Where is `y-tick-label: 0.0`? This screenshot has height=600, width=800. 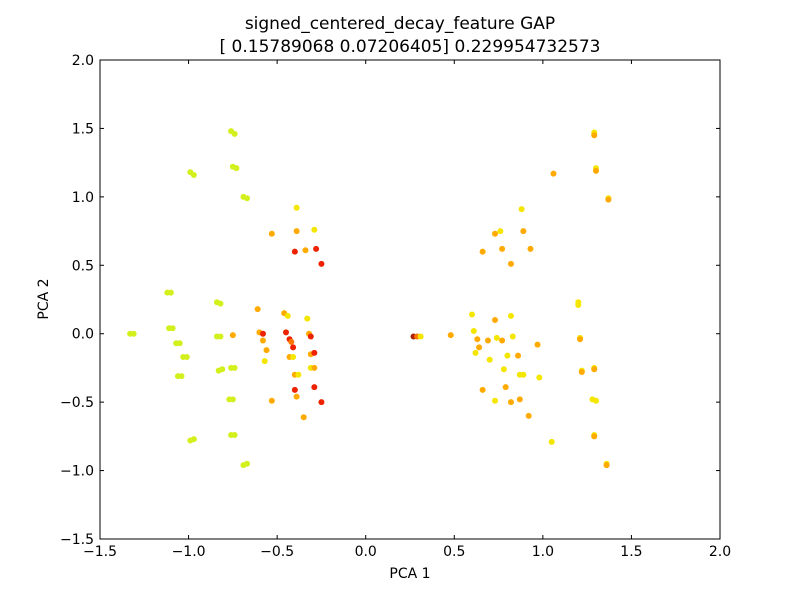
y-tick-label: 0.0 is located at coordinates (83, 335).